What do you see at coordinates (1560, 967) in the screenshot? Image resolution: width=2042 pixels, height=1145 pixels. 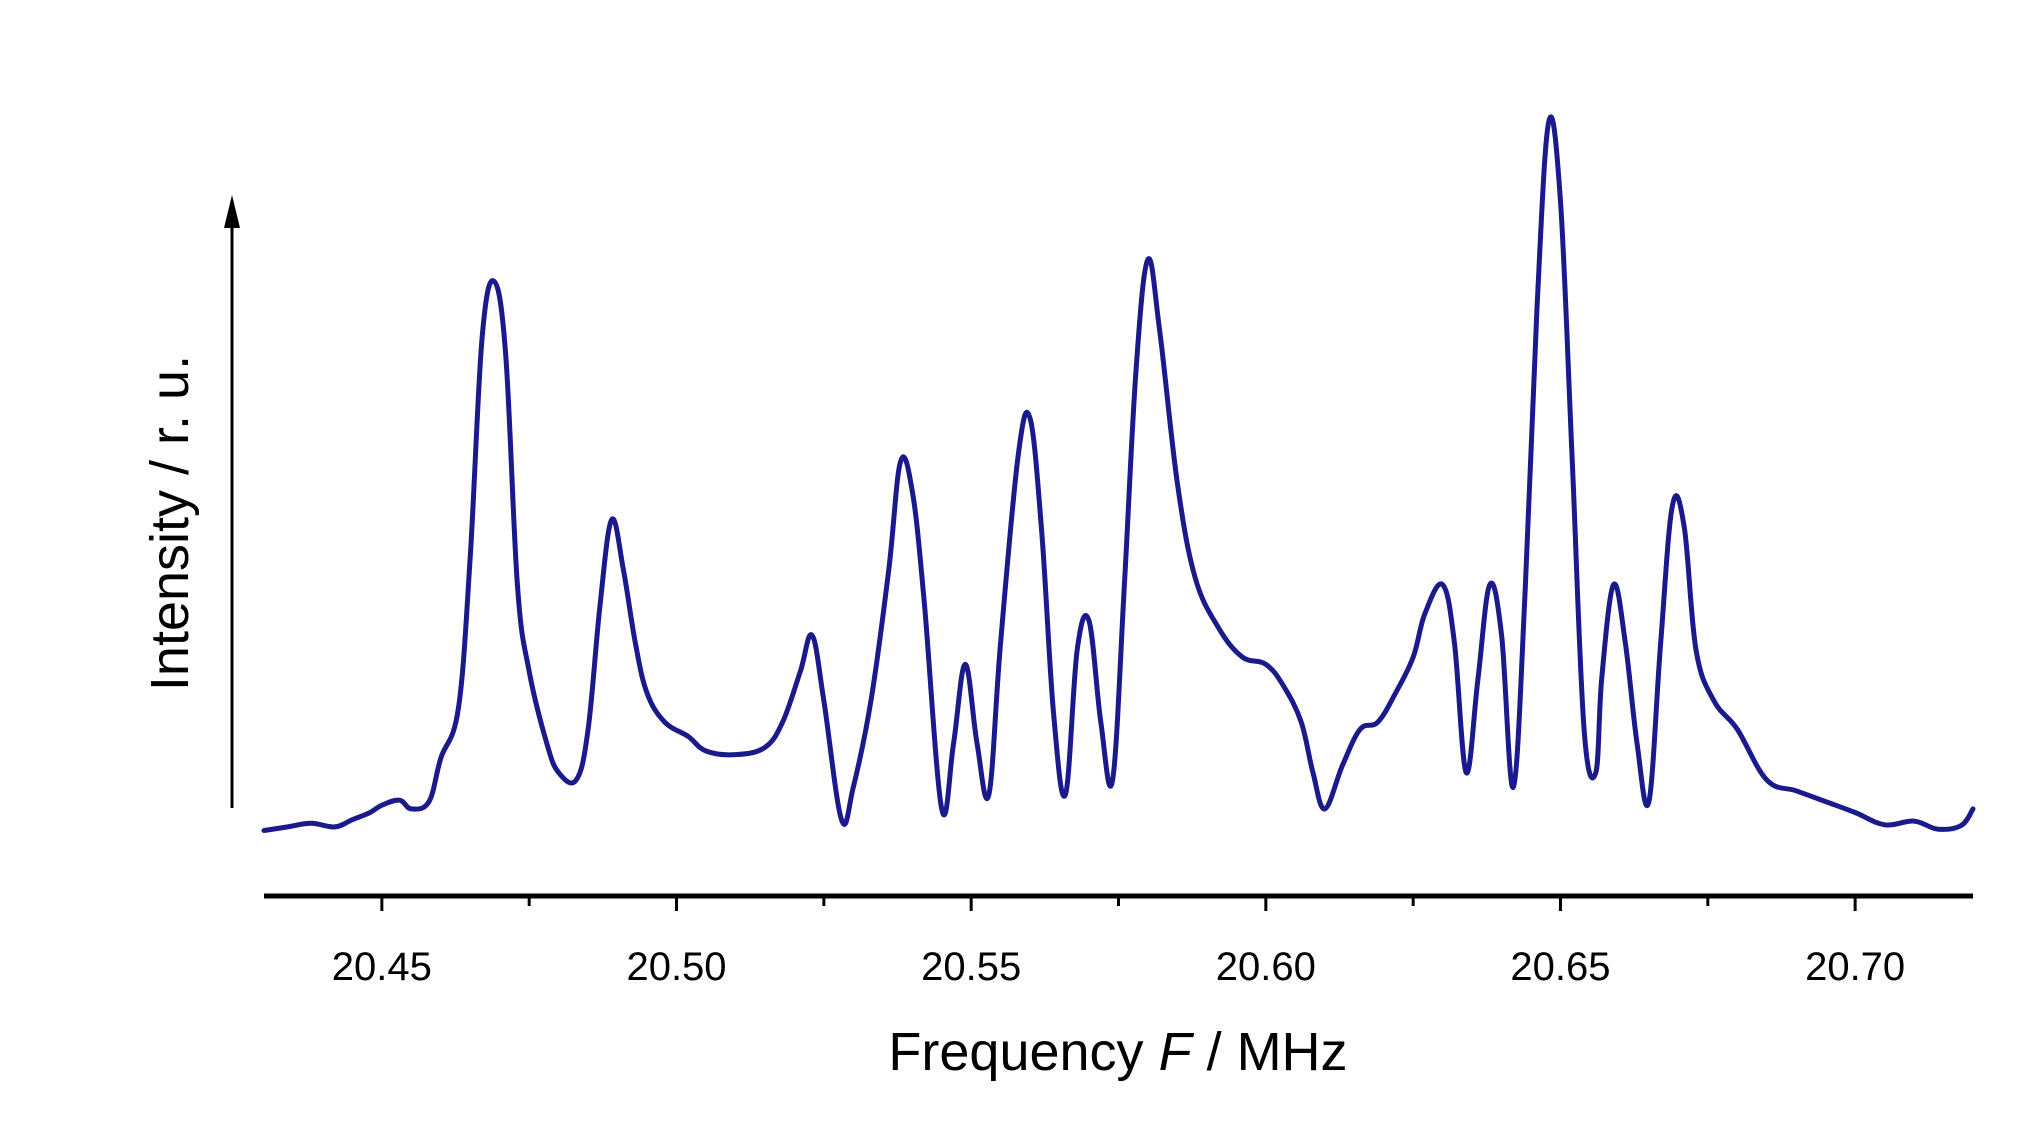 I see `x-tick-label: 20.65` at bounding box center [1560, 967].